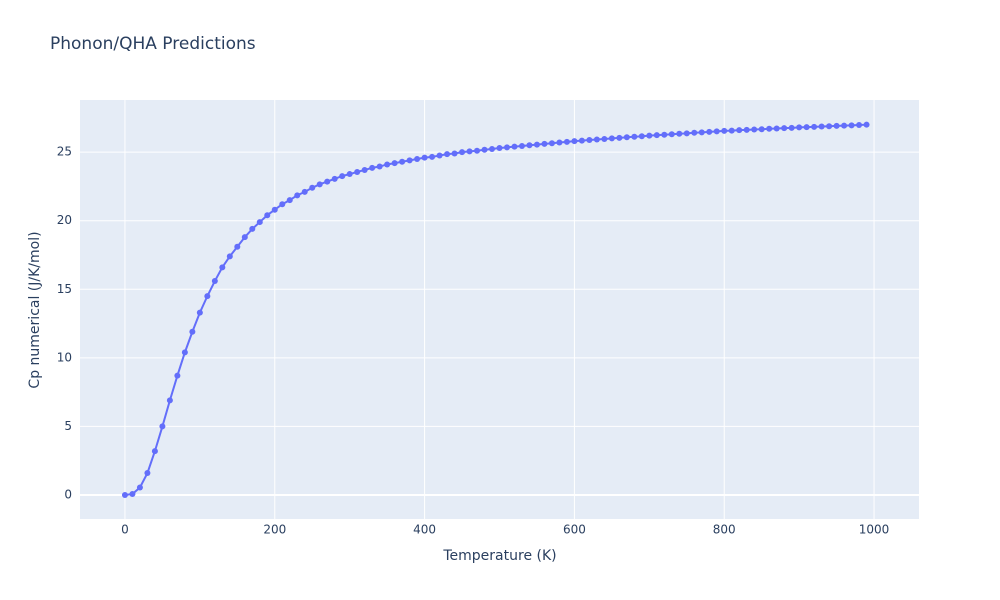  Describe the element at coordinates (153, 44) in the screenshot. I see `chart-title: Phonon/QHA Predictions` at that location.